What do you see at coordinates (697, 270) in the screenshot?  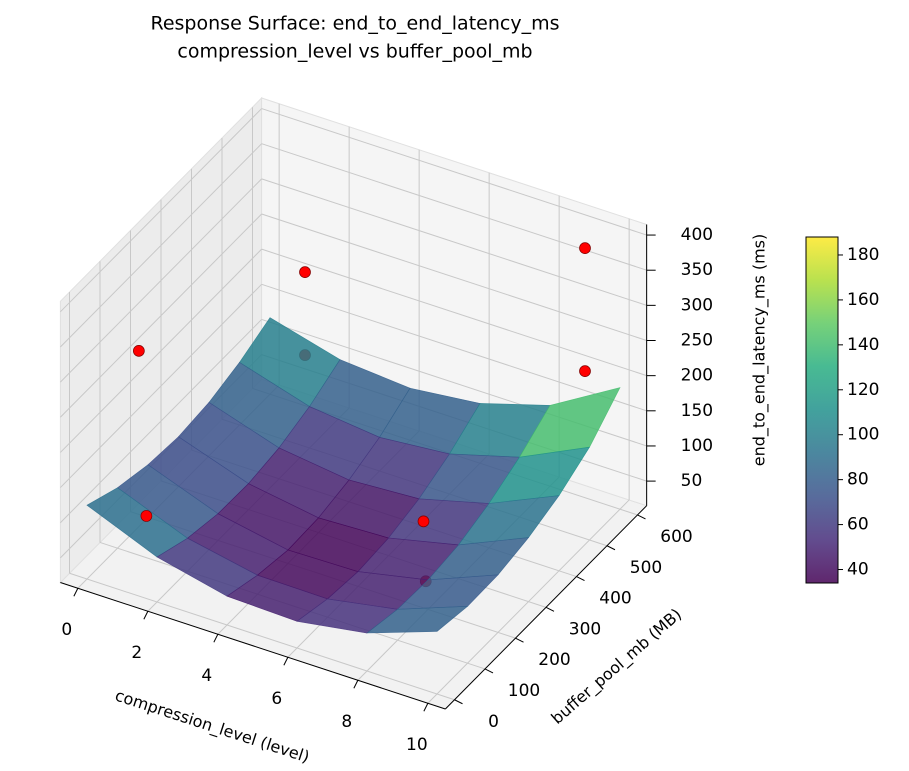 I see `z-tick-label: 350` at bounding box center [697, 270].